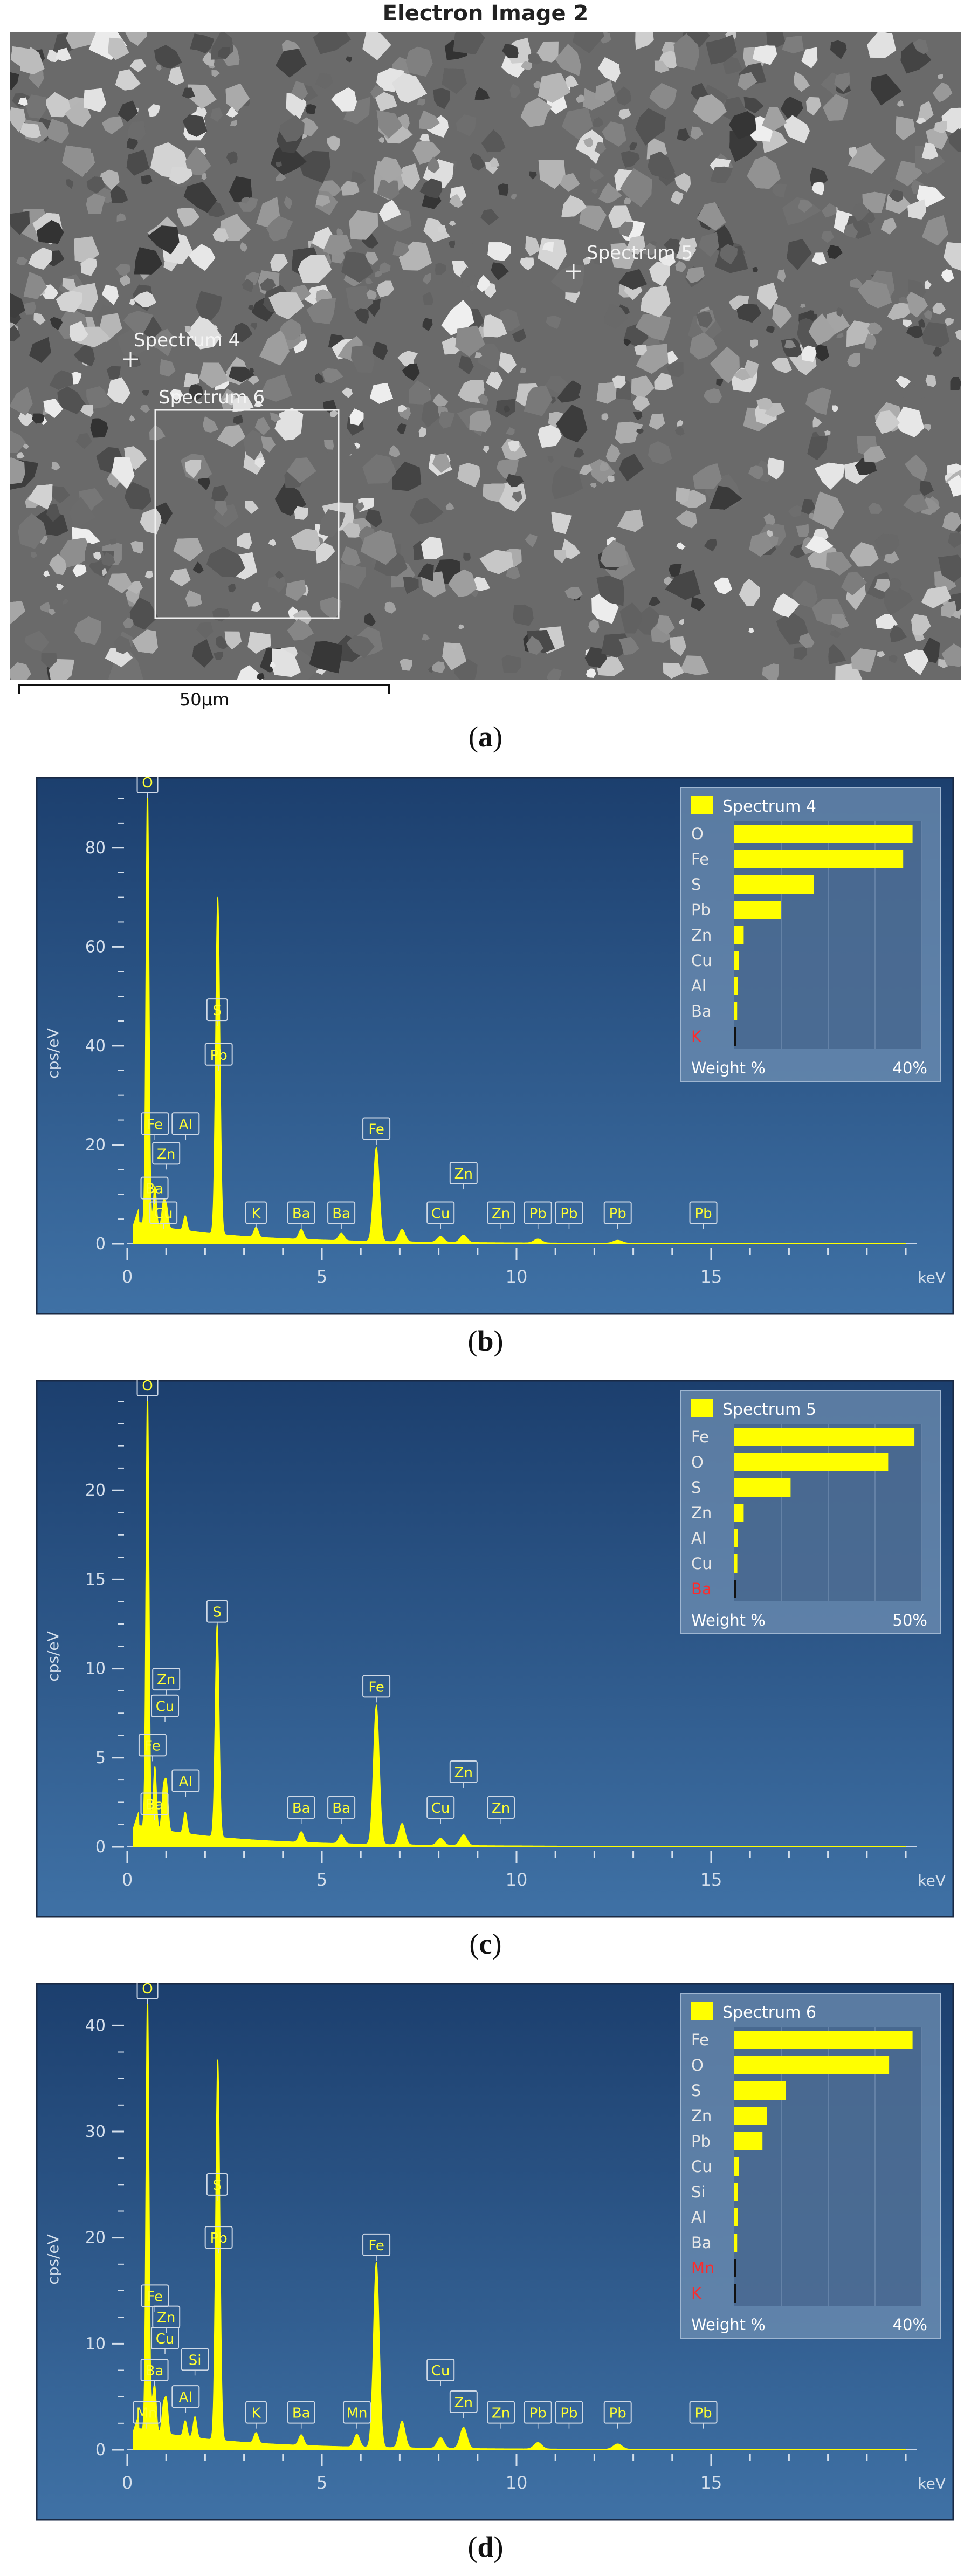  What do you see at coordinates (701, 961) in the screenshot?
I see `legend-element-label: Cu` at bounding box center [701, 961].